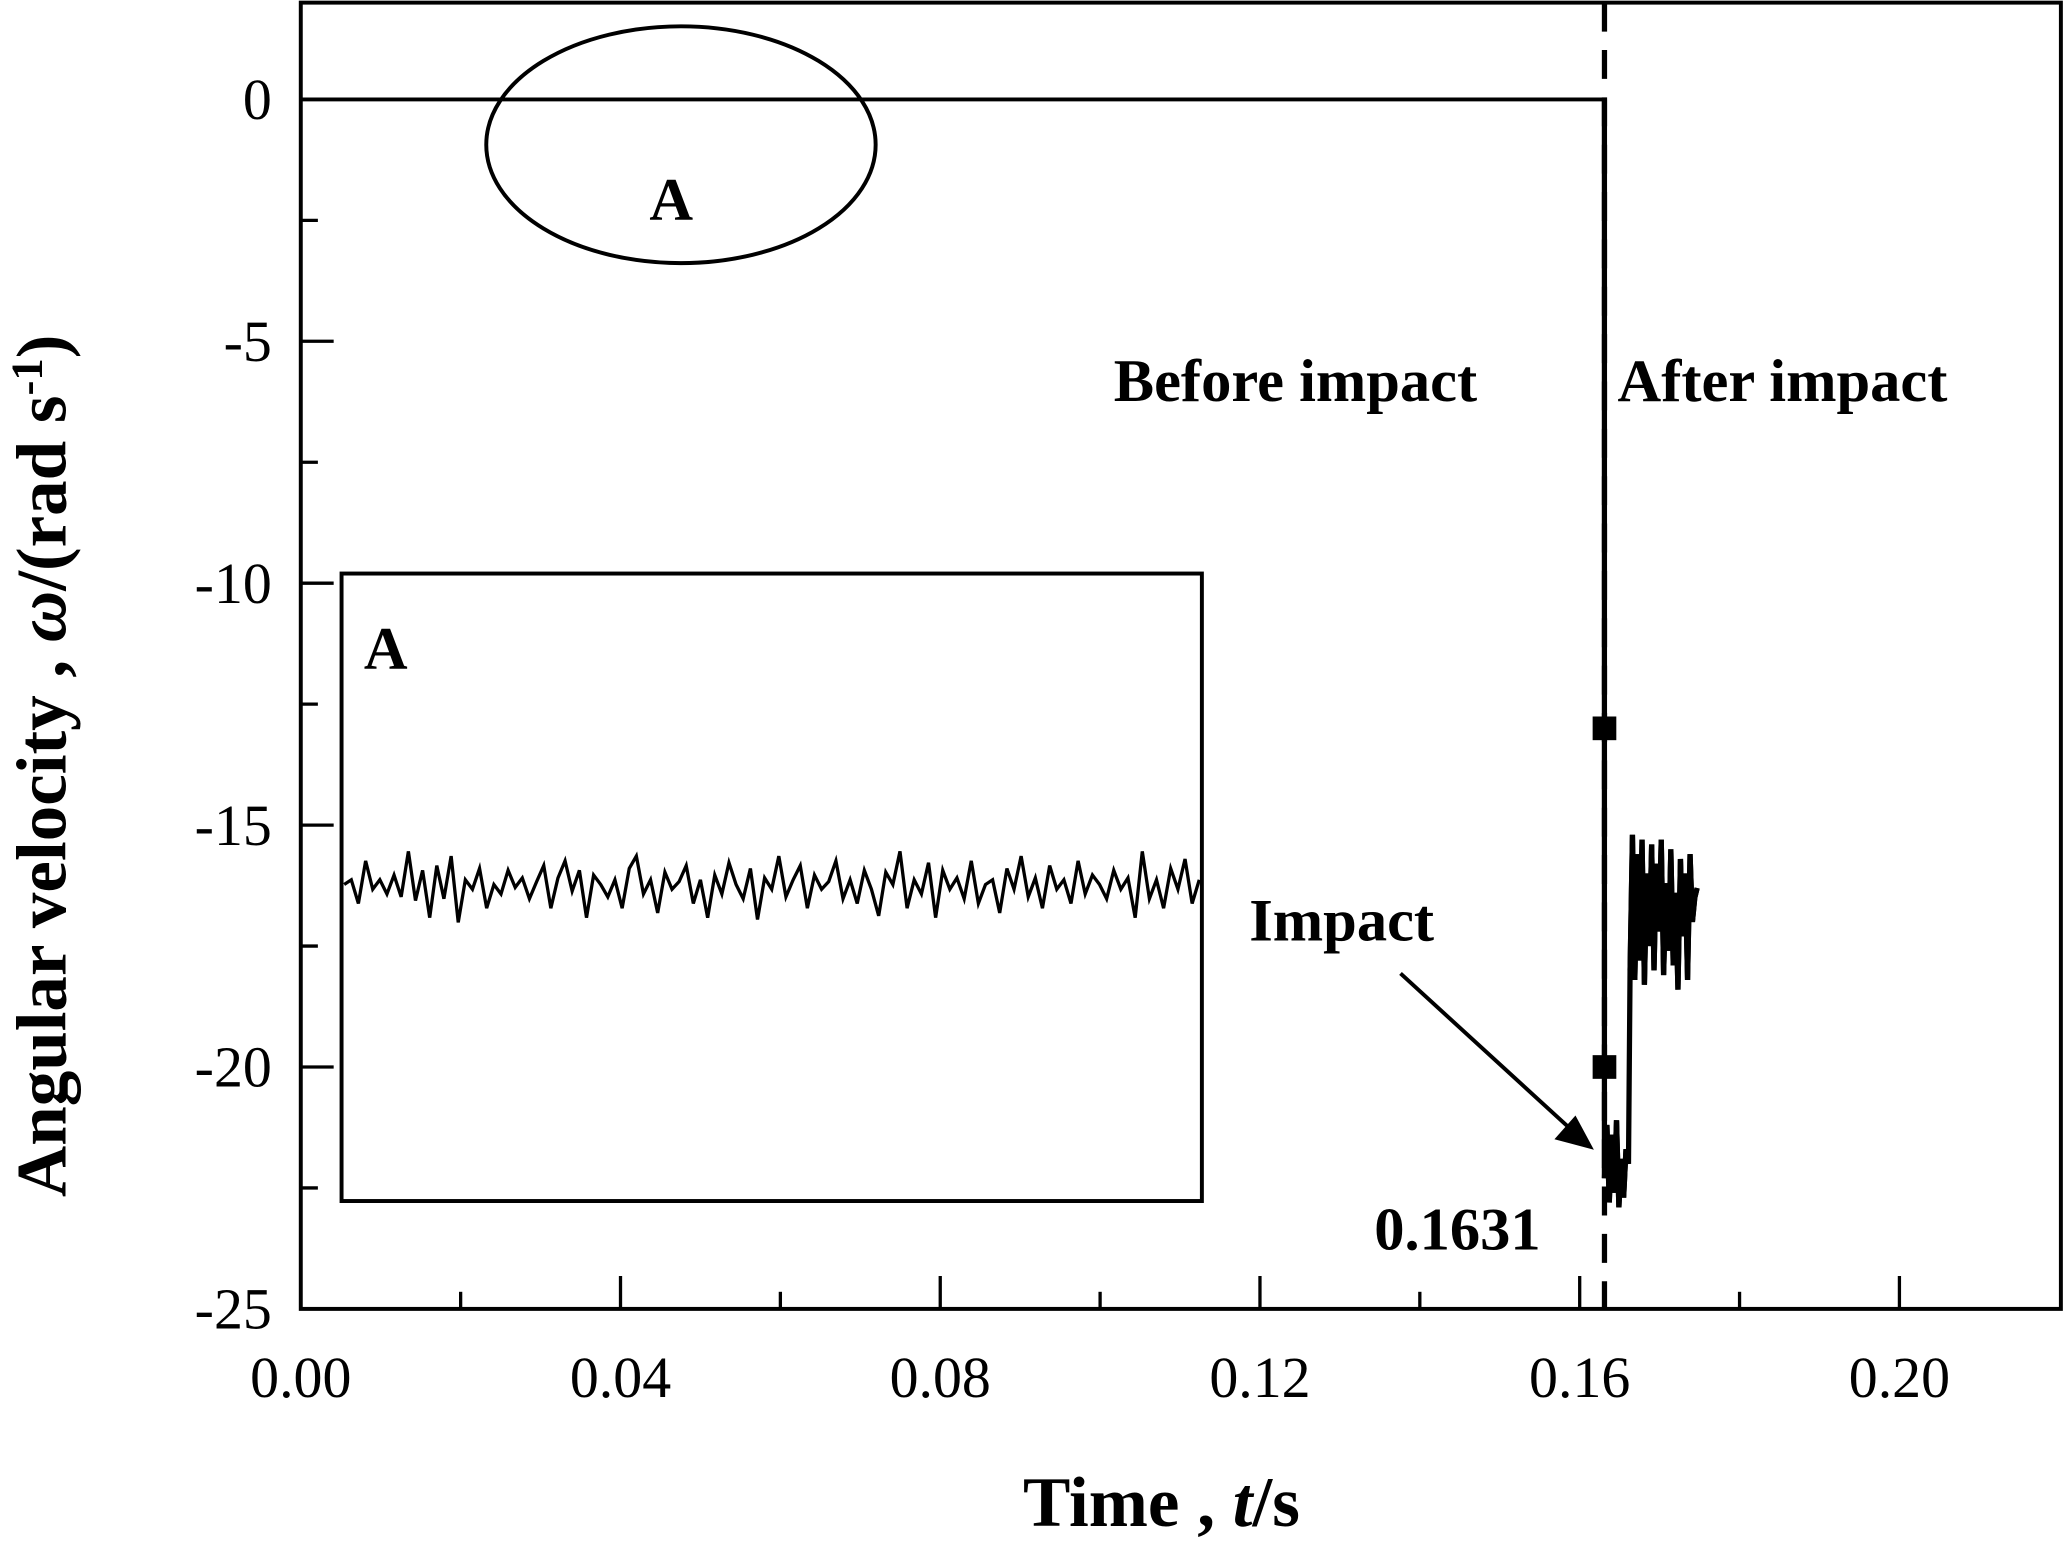 The width and height of the screenshot is (2067, 1547). I want to click on x-tick-label: 0.08, so click(940, 1377).